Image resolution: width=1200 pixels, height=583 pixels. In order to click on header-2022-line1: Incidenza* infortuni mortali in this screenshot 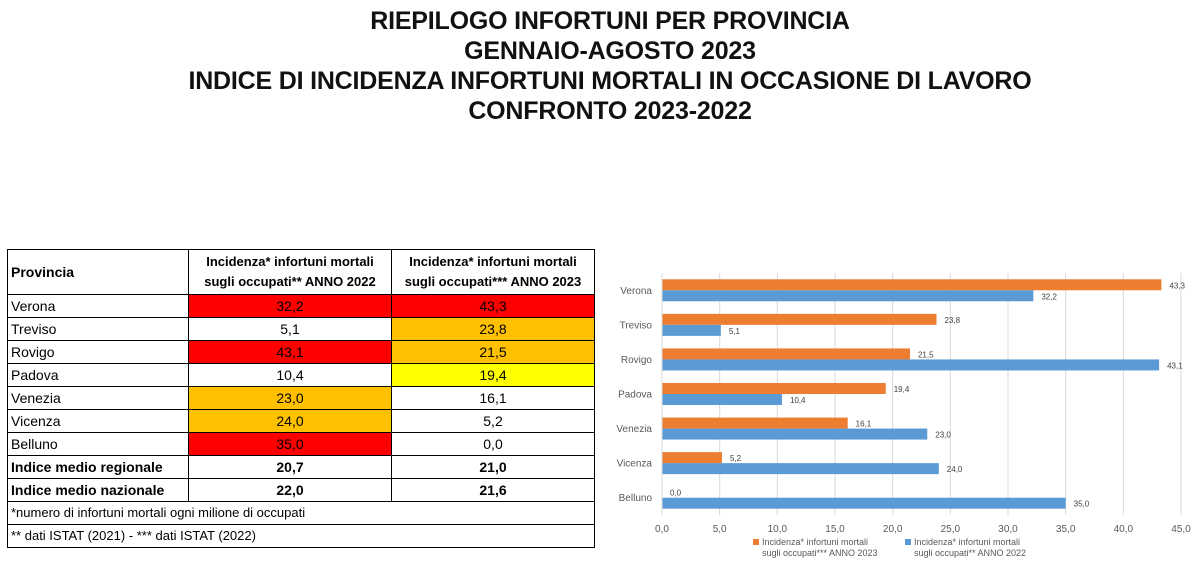, I will do `click(290, 261)`.